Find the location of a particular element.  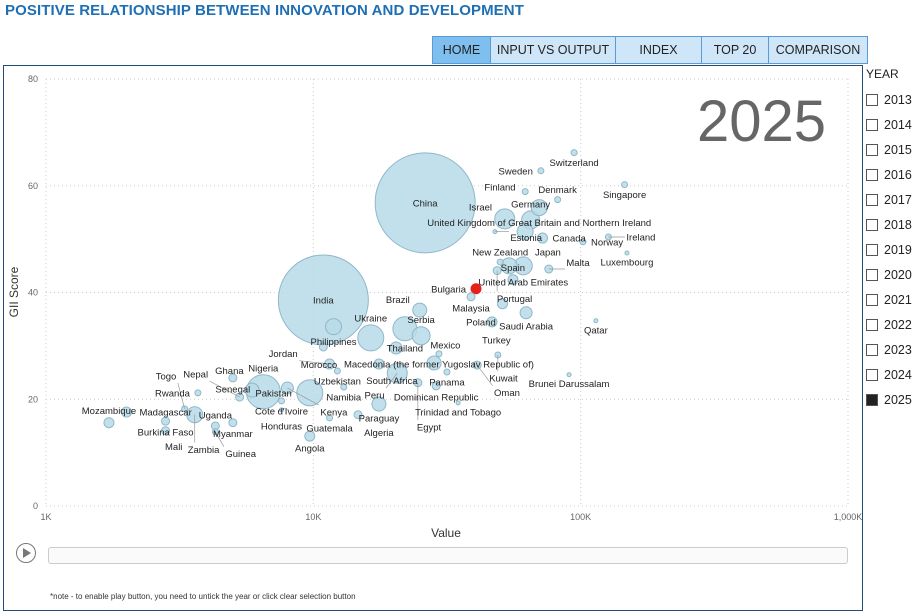

bubble-label: Pakistan is located at coordinates (273, 393).